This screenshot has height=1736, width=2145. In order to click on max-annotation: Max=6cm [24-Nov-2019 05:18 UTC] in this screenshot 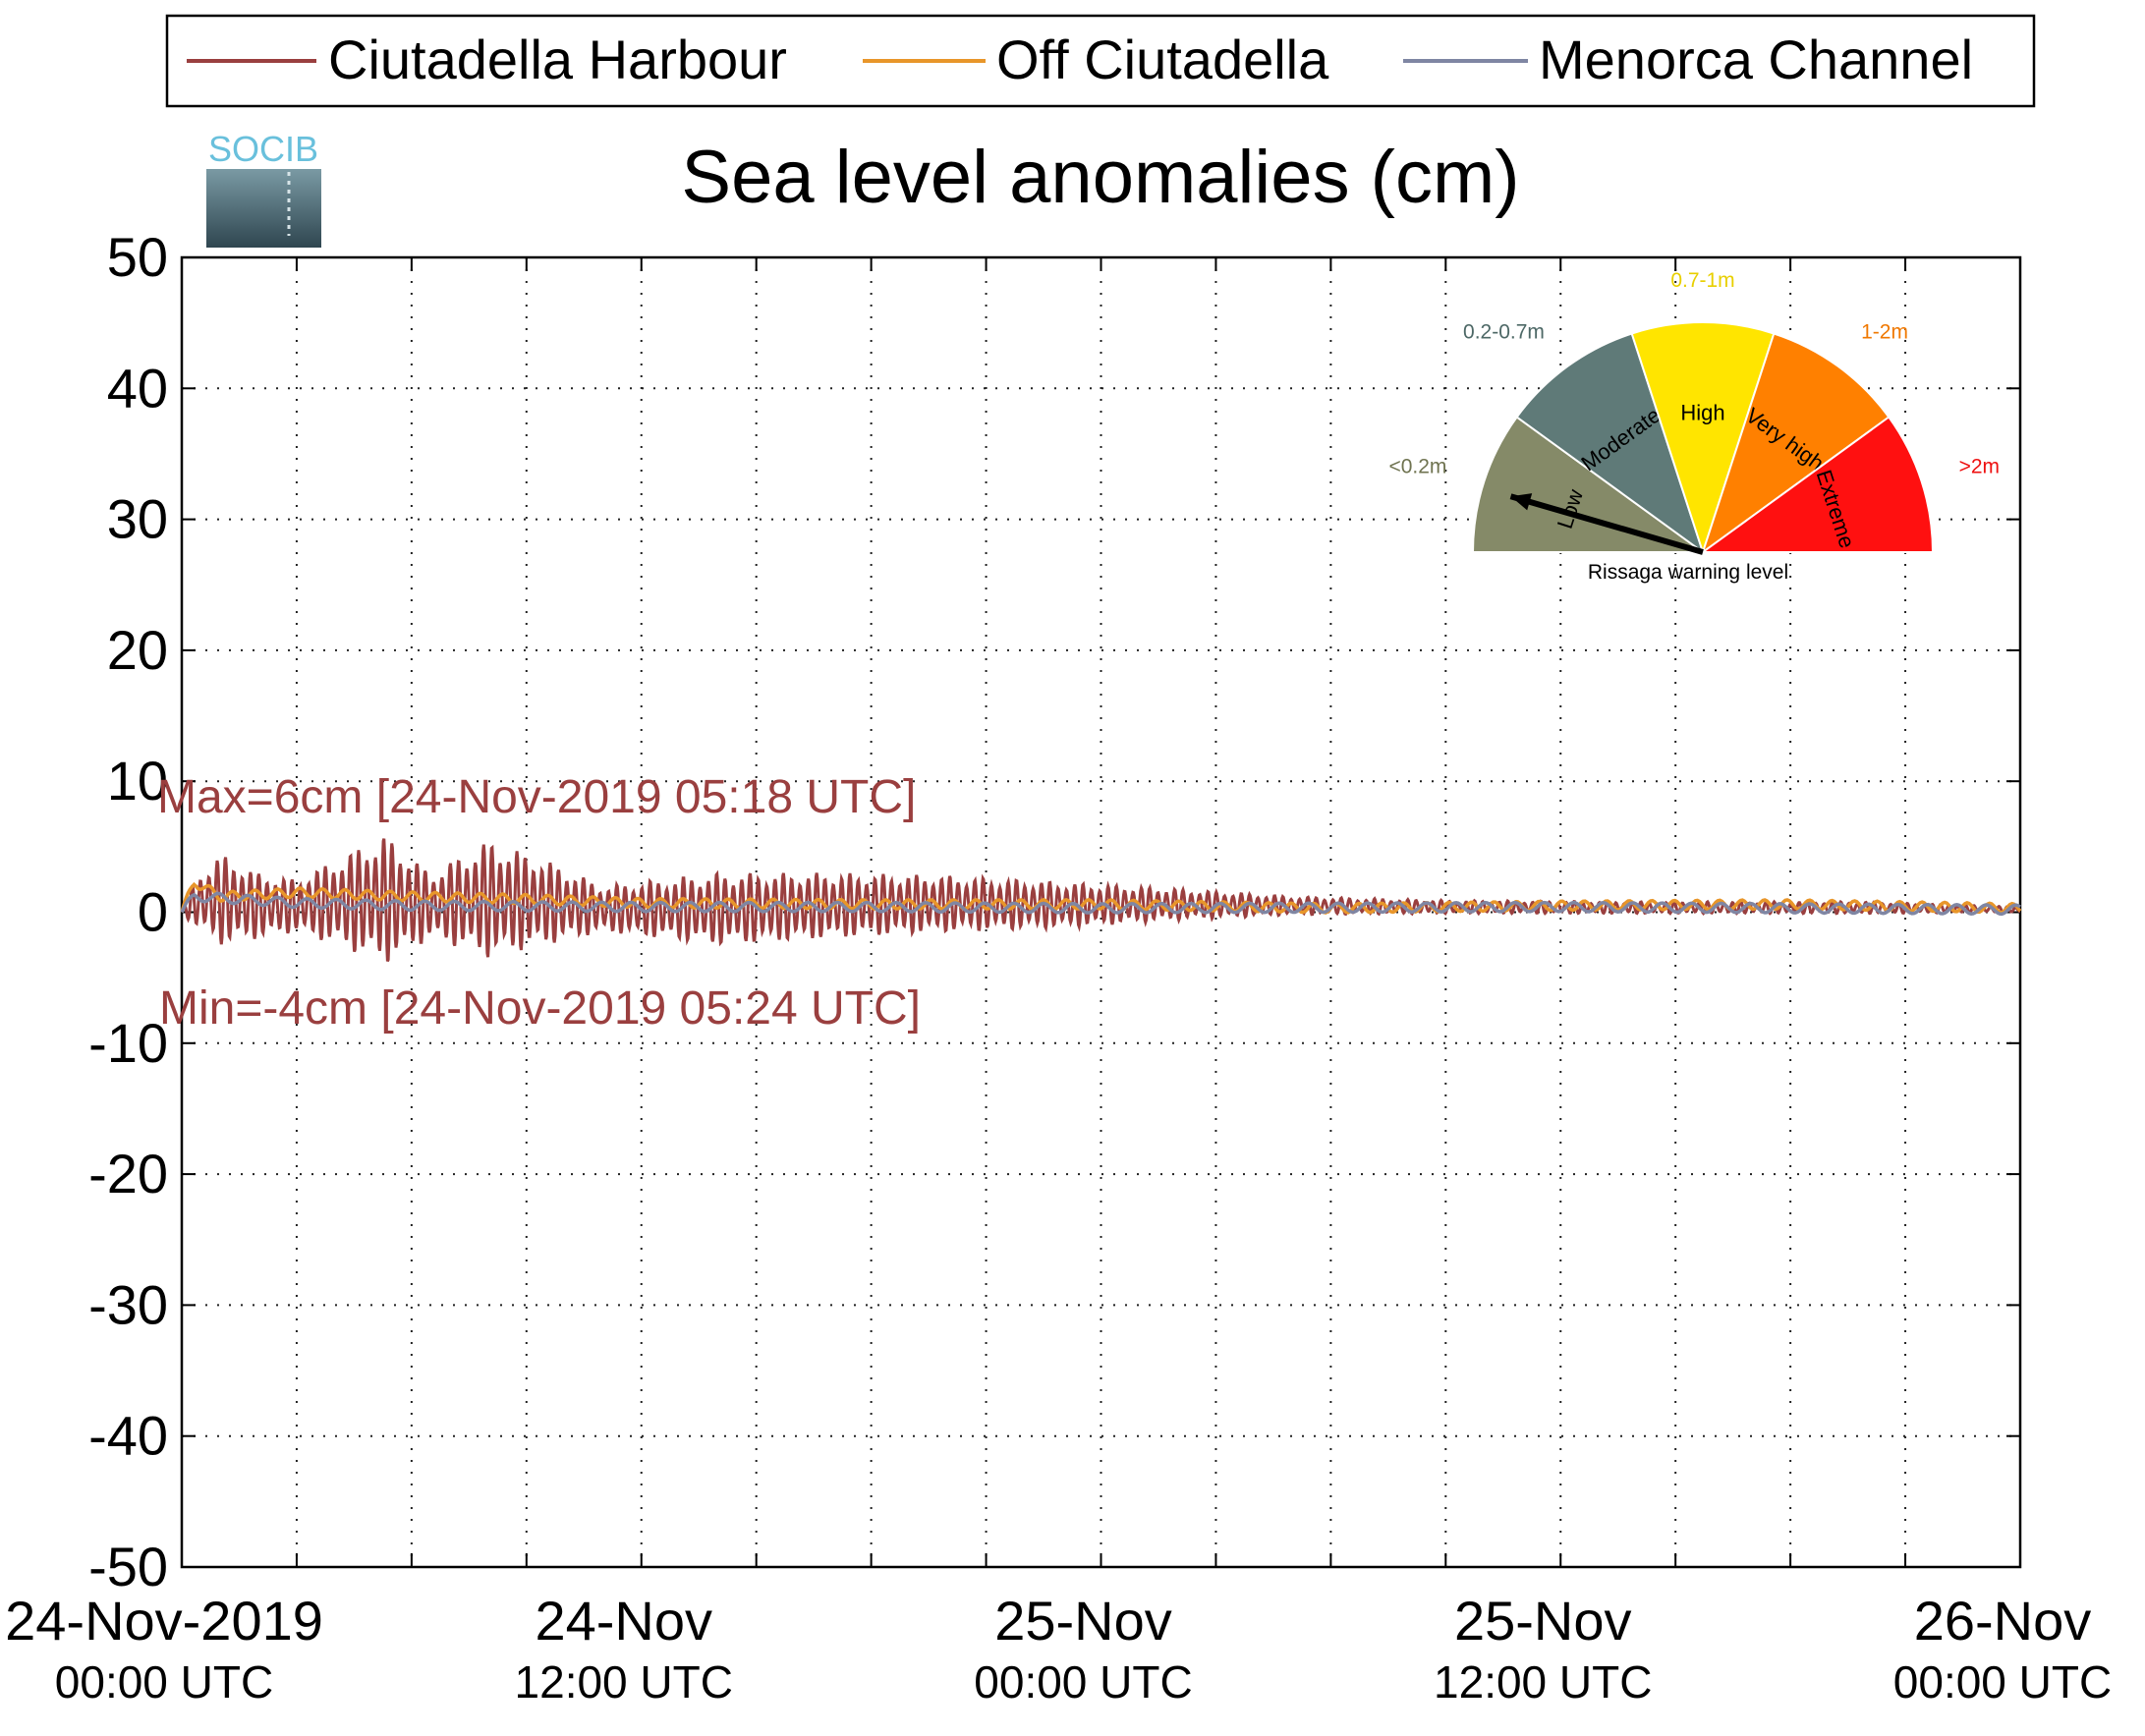, I will do `click(536, 797)`.